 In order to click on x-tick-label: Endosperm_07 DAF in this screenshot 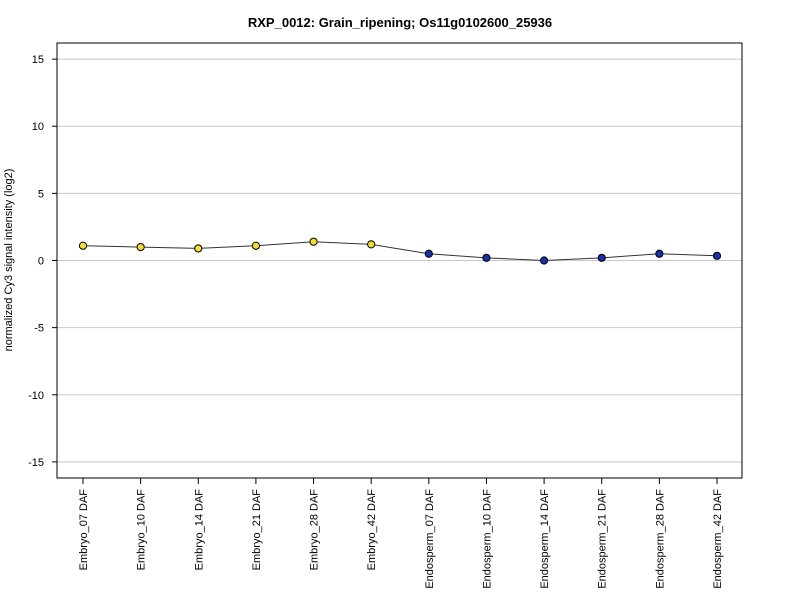, I will do `click(430, 539)`.